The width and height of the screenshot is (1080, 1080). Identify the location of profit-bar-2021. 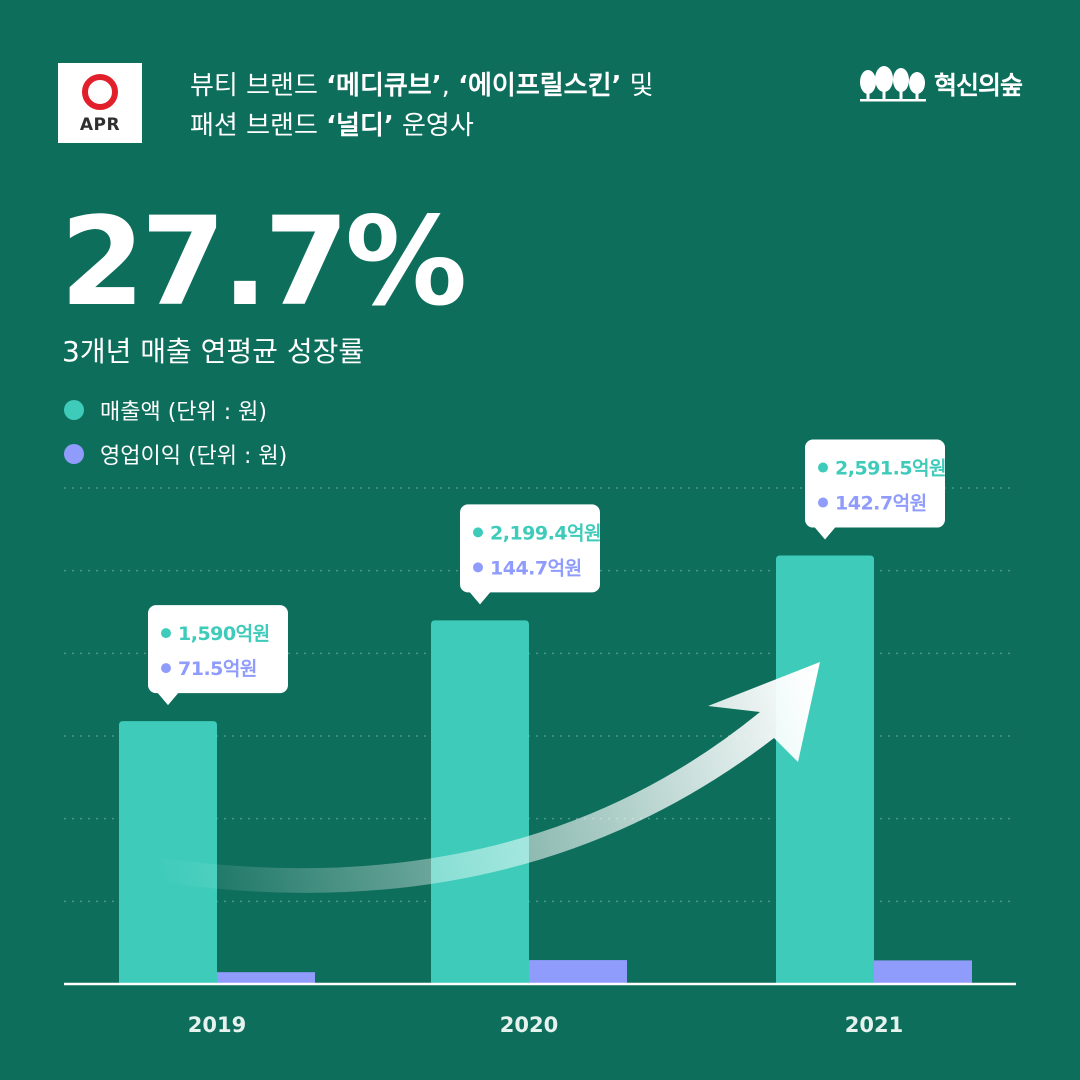
(923, 972).